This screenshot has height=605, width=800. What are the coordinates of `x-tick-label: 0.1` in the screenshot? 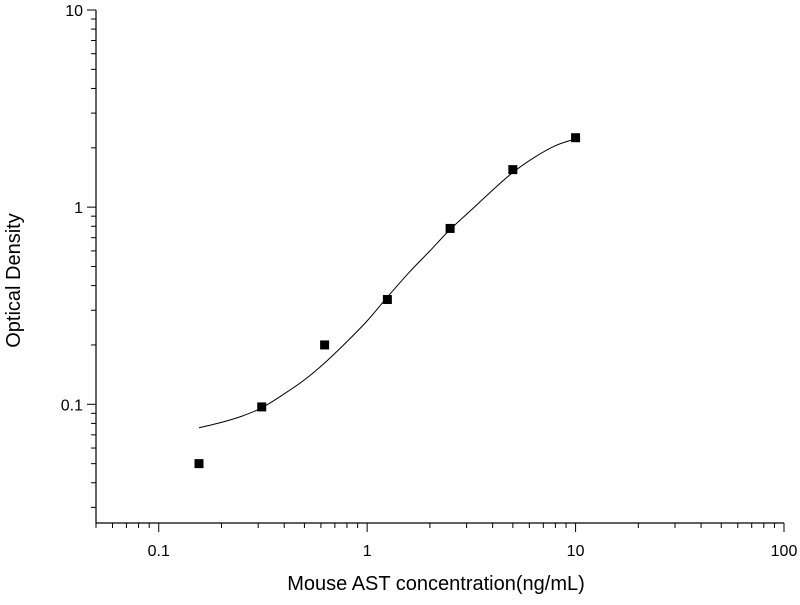 It's located at (159, 551).